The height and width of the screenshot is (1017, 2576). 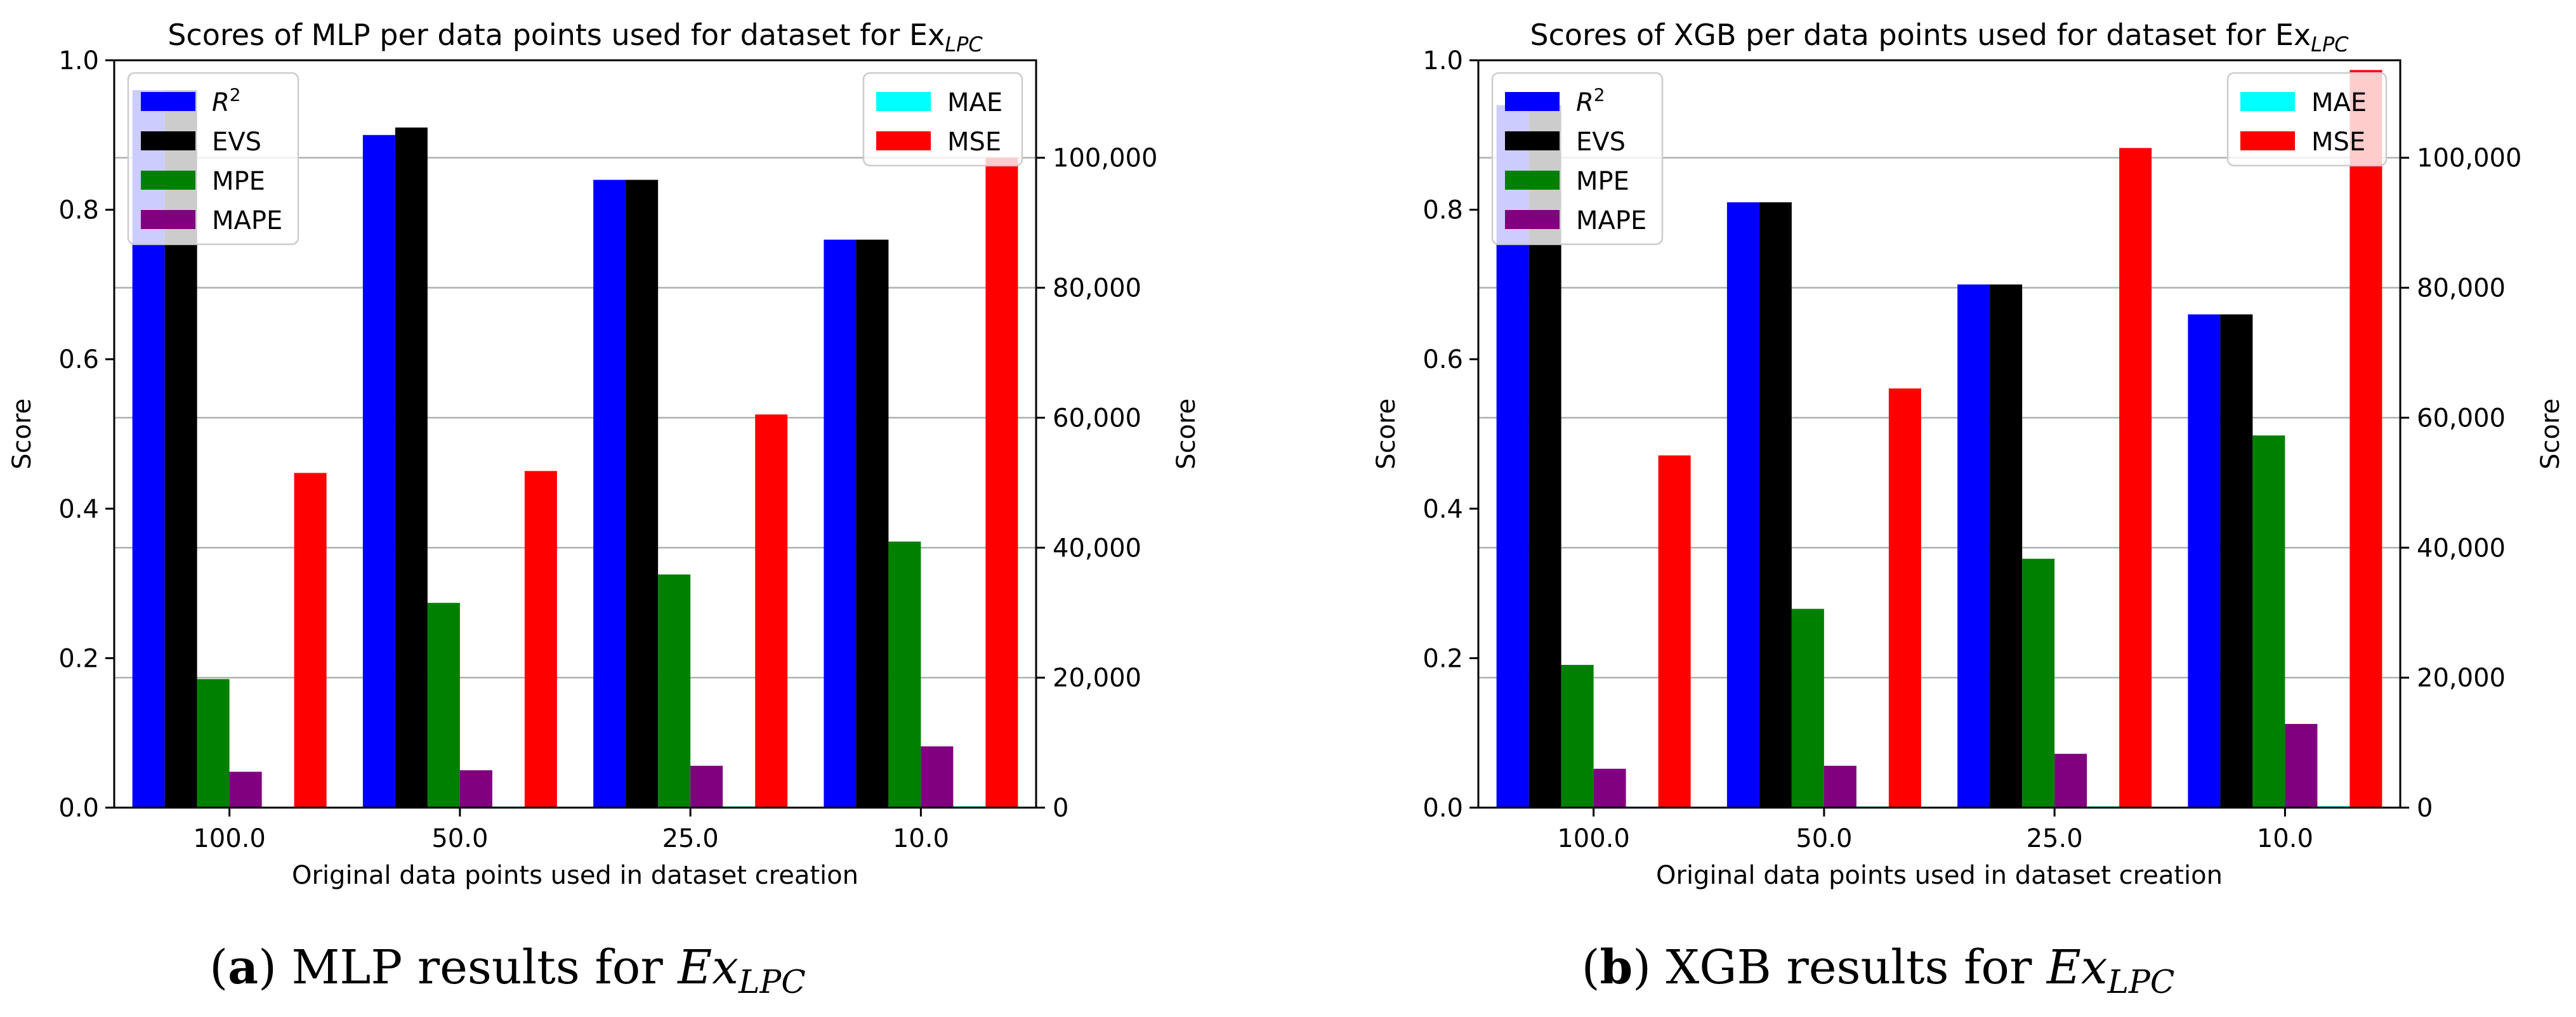 What do you see at coordinates (2267, 101) in the screenshot?
I see `legend-right-swatch` at bounding box center [2267, 101].